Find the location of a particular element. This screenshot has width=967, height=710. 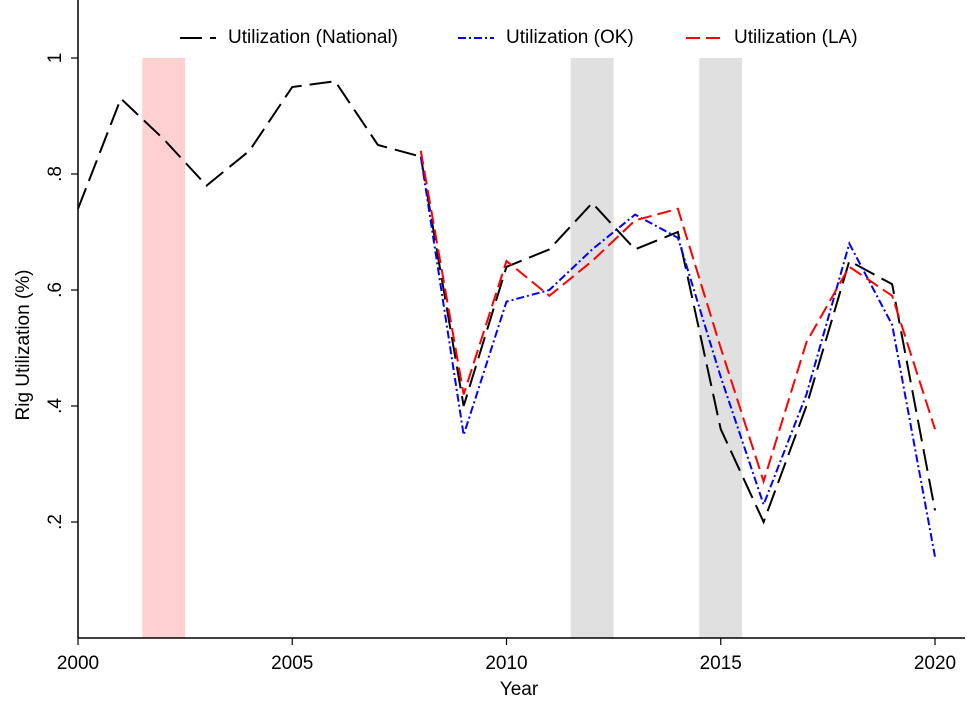

y-tick-label: .2 is located at coordinates (55, 522).